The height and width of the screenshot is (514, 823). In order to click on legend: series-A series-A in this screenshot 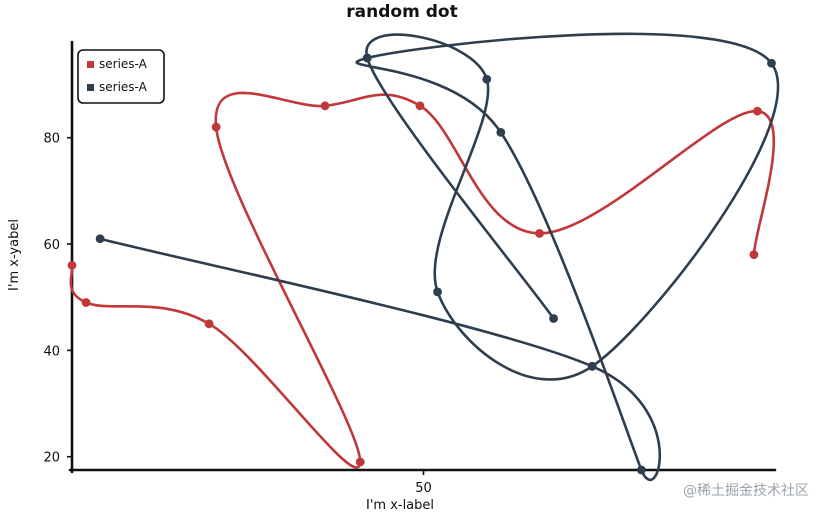, I will do `click(121, 76)`.